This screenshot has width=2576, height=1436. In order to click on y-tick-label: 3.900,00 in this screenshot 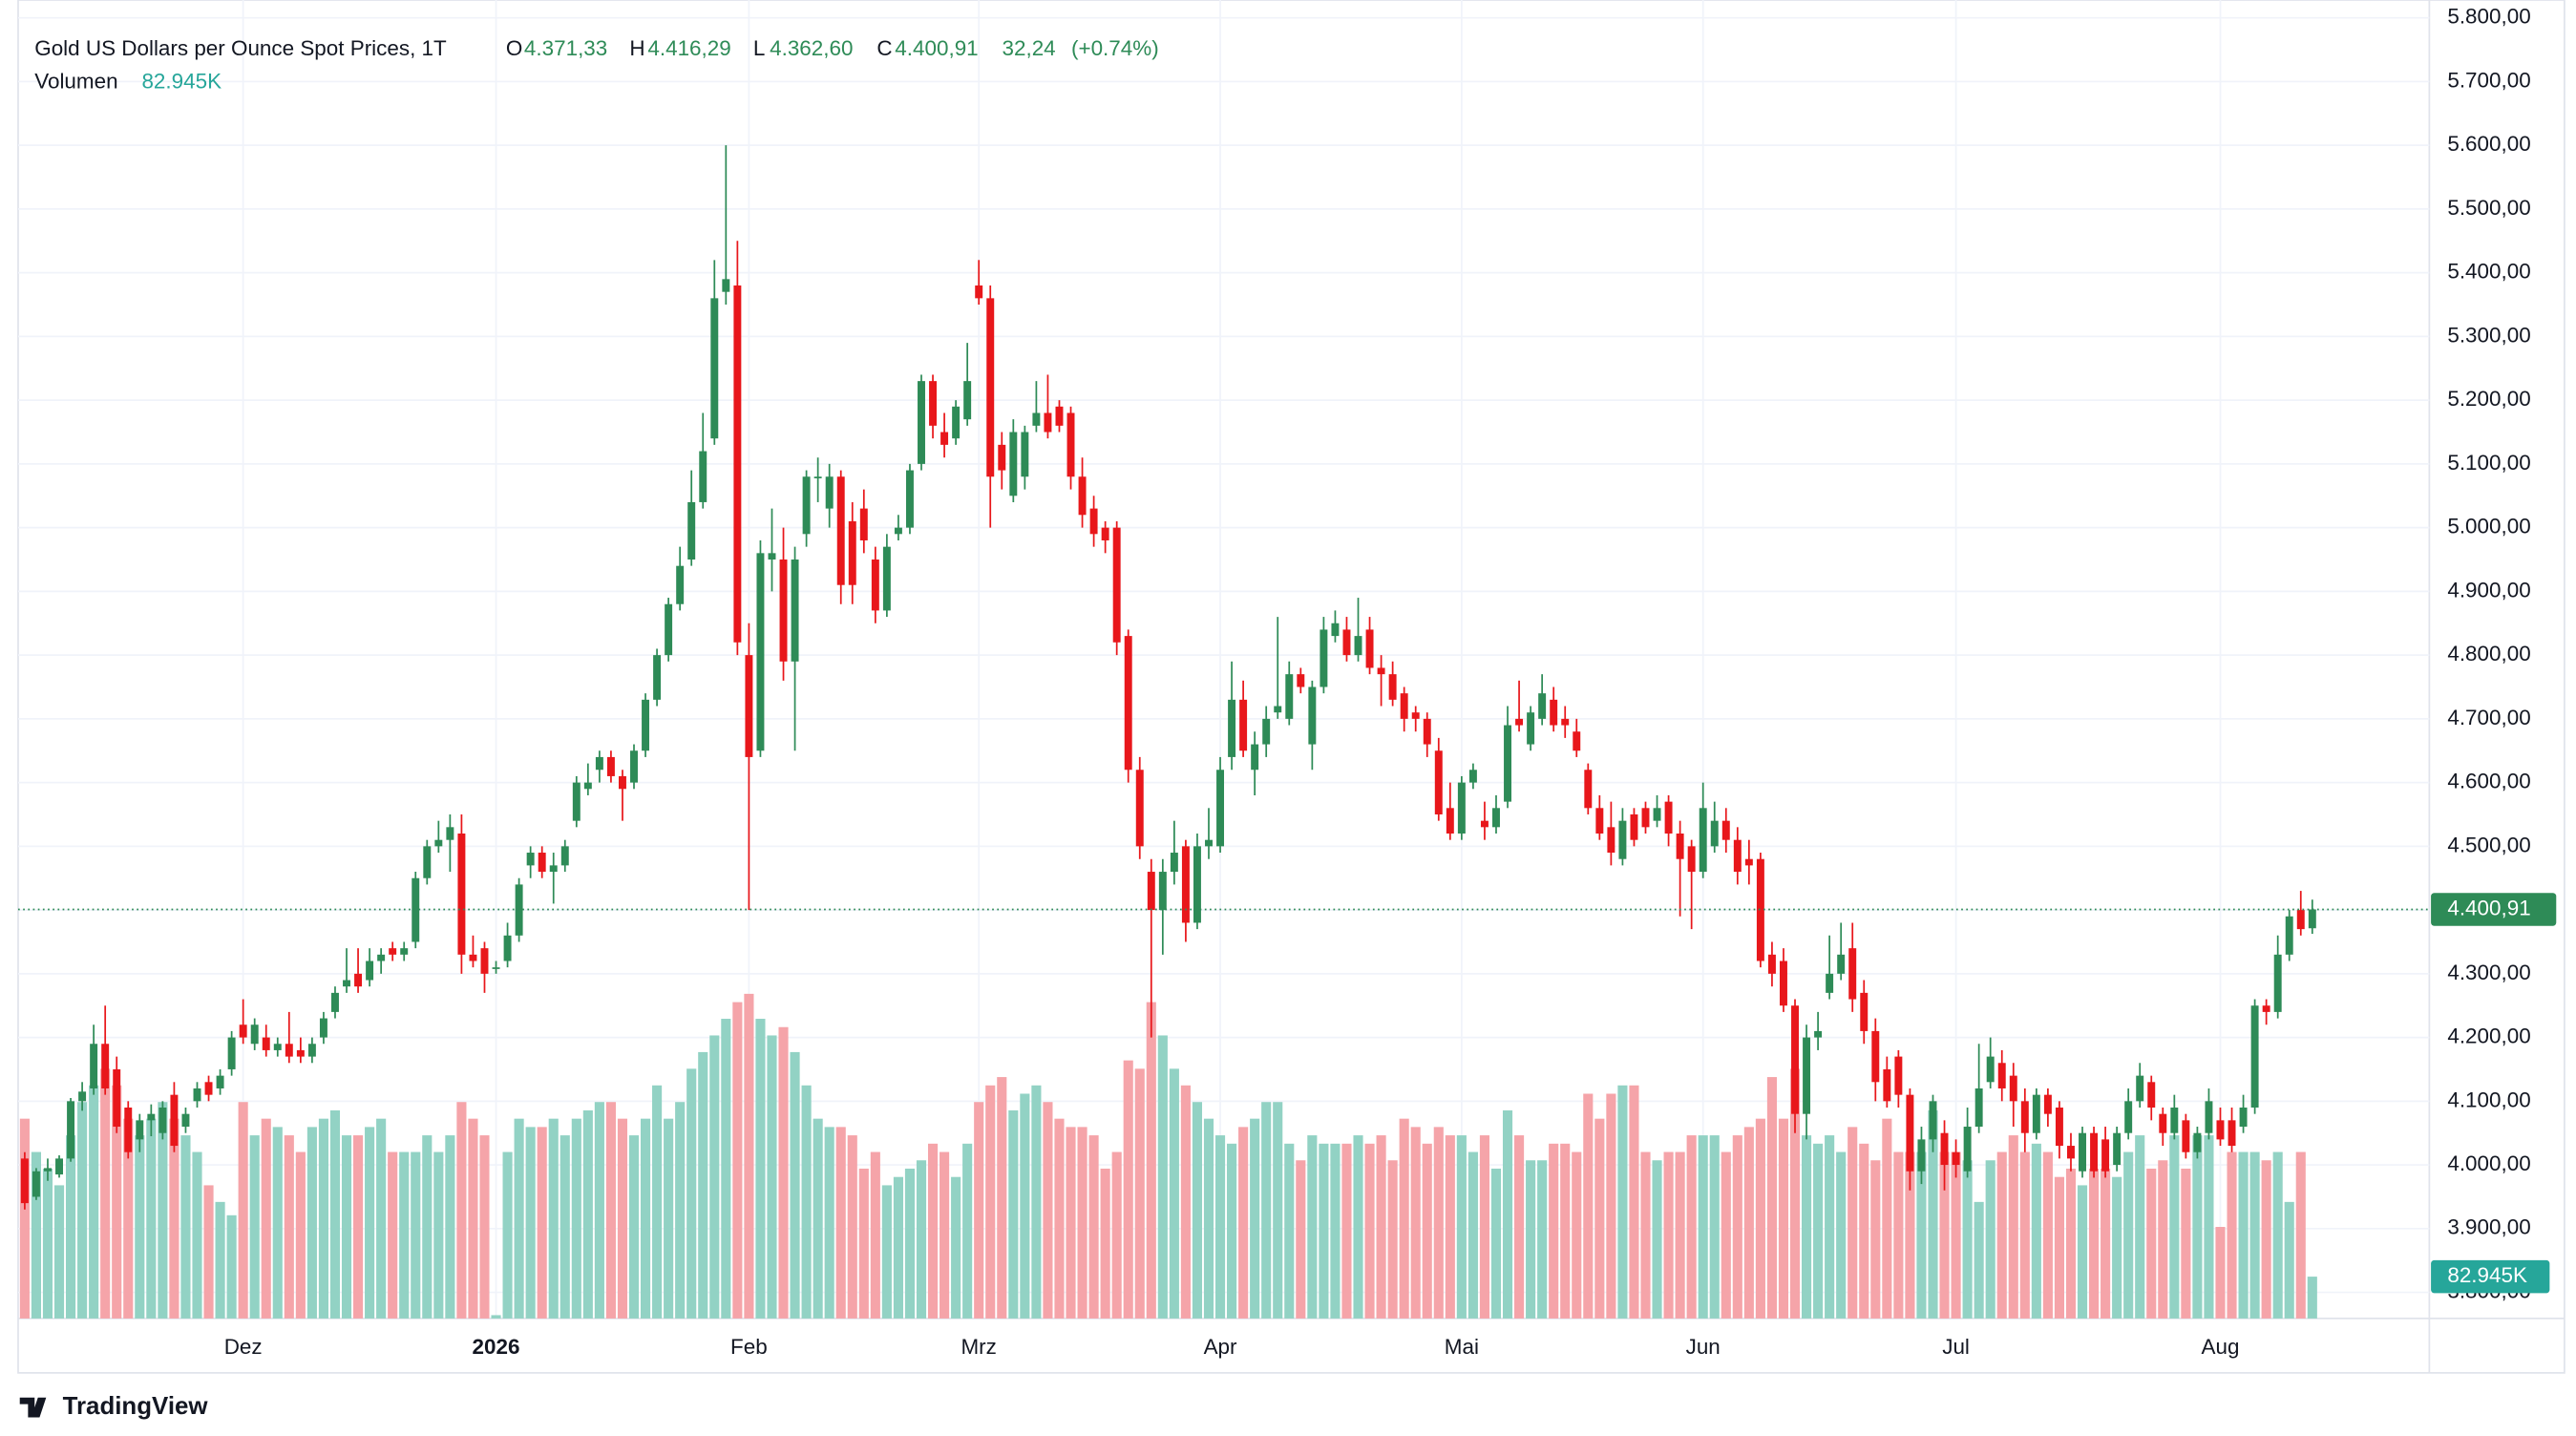, I will do `click(2488, 1227)`.